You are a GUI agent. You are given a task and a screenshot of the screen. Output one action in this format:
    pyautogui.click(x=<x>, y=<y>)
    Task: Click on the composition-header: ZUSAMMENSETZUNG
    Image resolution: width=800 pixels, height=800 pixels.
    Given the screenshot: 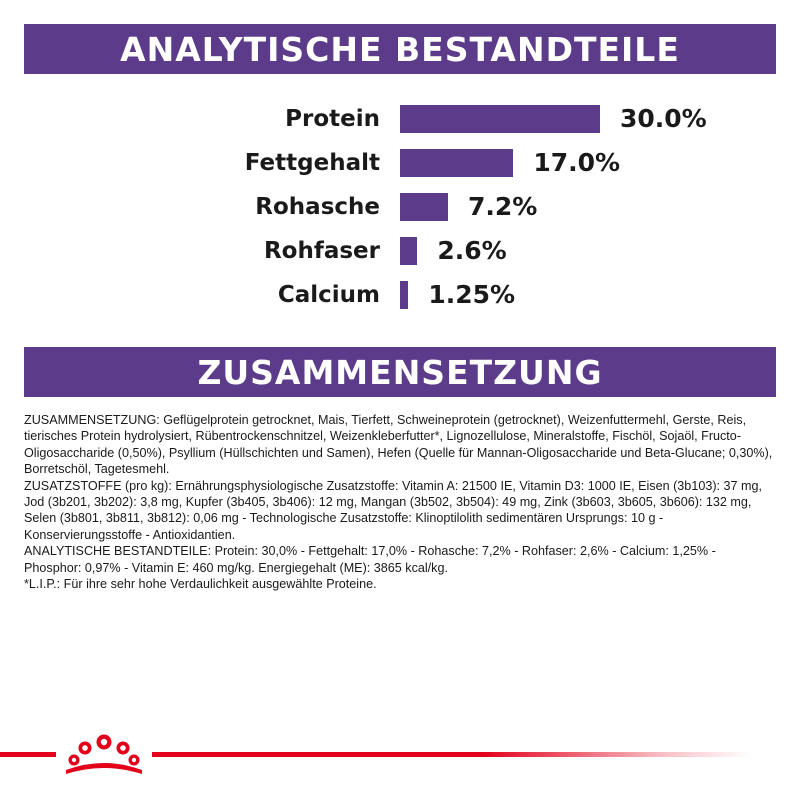 What is the action you would take?
    pyautogui.click(x=400, y=372)
    